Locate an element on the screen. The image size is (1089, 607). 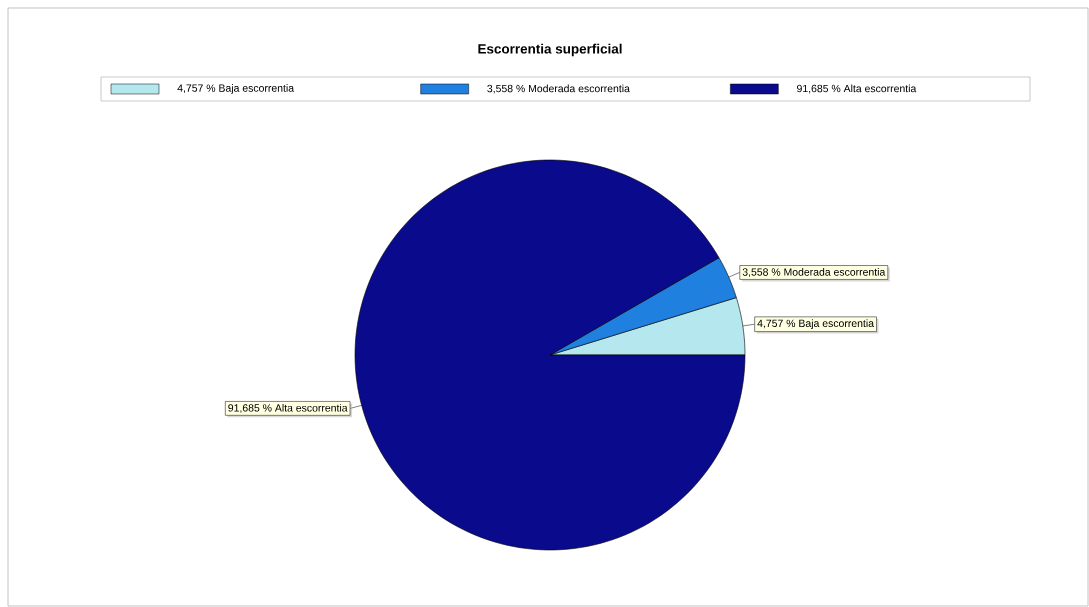
slice-label: 91,685 % Alta escorrentia is located at coordinates (288, 408).